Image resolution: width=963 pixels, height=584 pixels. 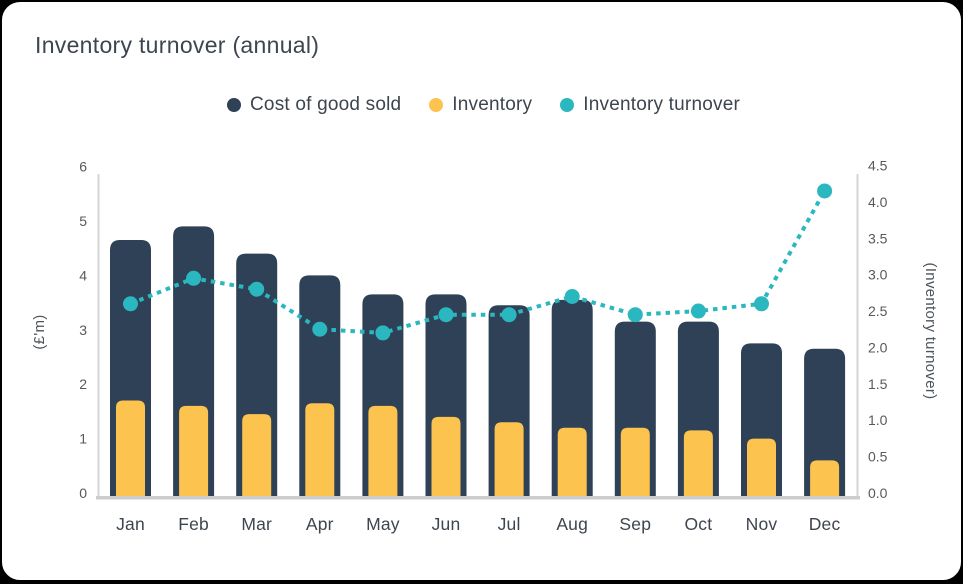 I want to click on x-axis-label: Nov, so click(x=762, y=524).